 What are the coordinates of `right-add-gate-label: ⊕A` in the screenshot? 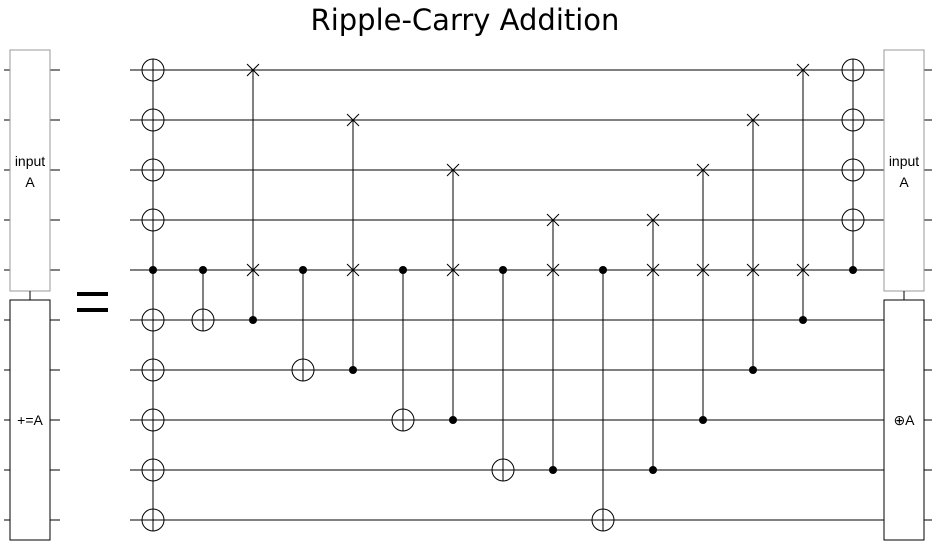 It's located at (904, 420).